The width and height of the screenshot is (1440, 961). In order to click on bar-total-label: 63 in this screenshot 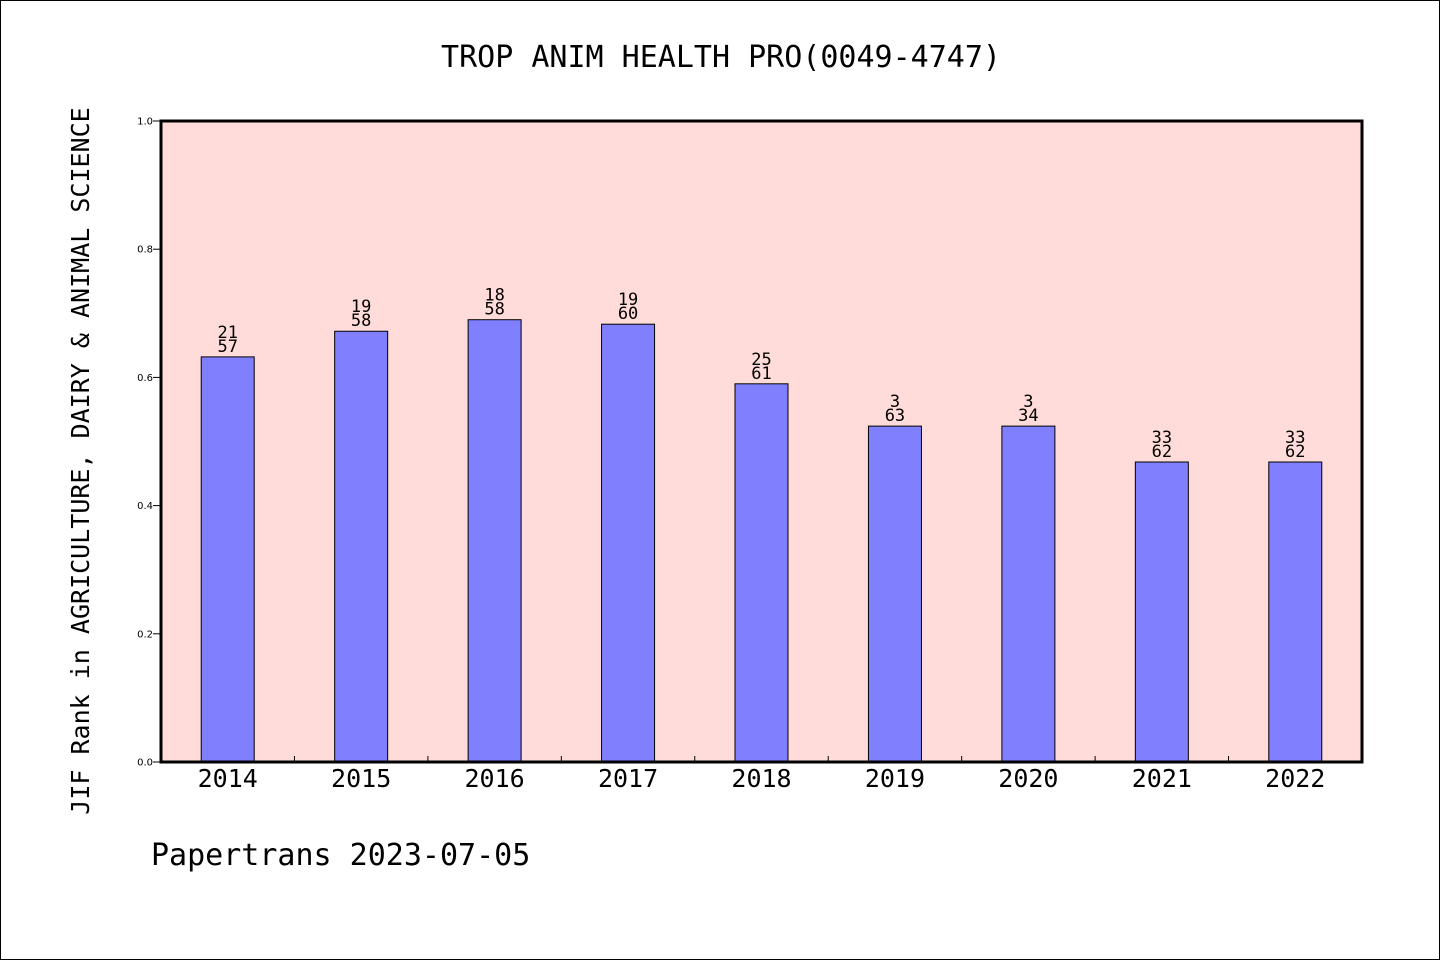, I will do `click(895, 416)`.